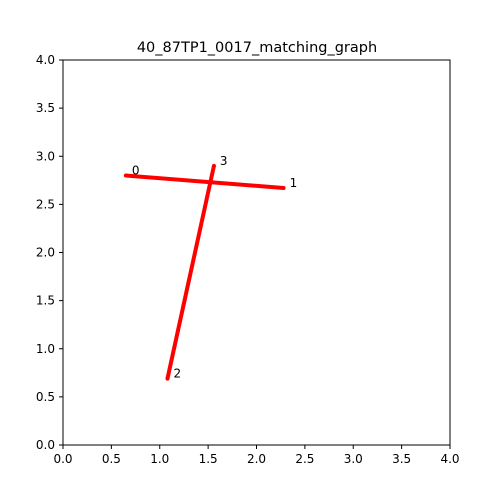 The height and width of the screenshot is (500, 500). I want to click on y-tick-label: 3.0, so click(45, 156).